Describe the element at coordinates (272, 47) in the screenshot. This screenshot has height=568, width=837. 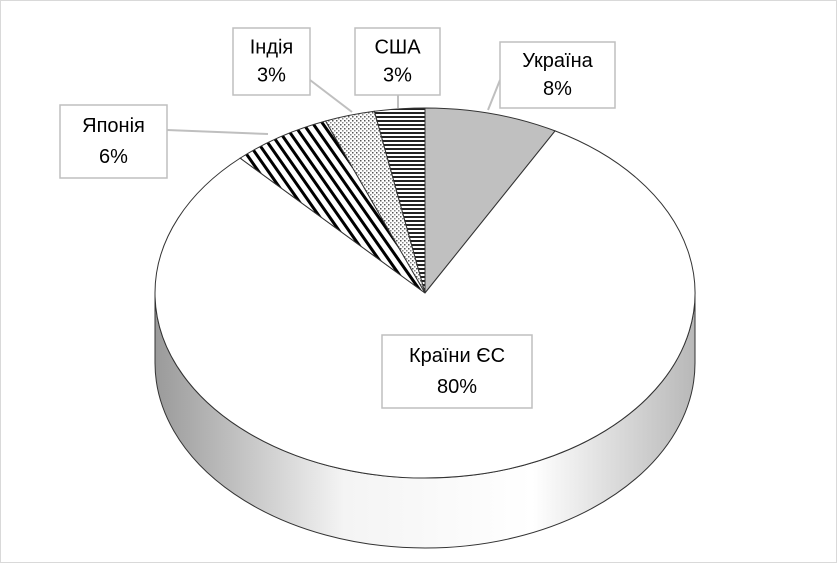
I see `category-label: Індія` at that location.